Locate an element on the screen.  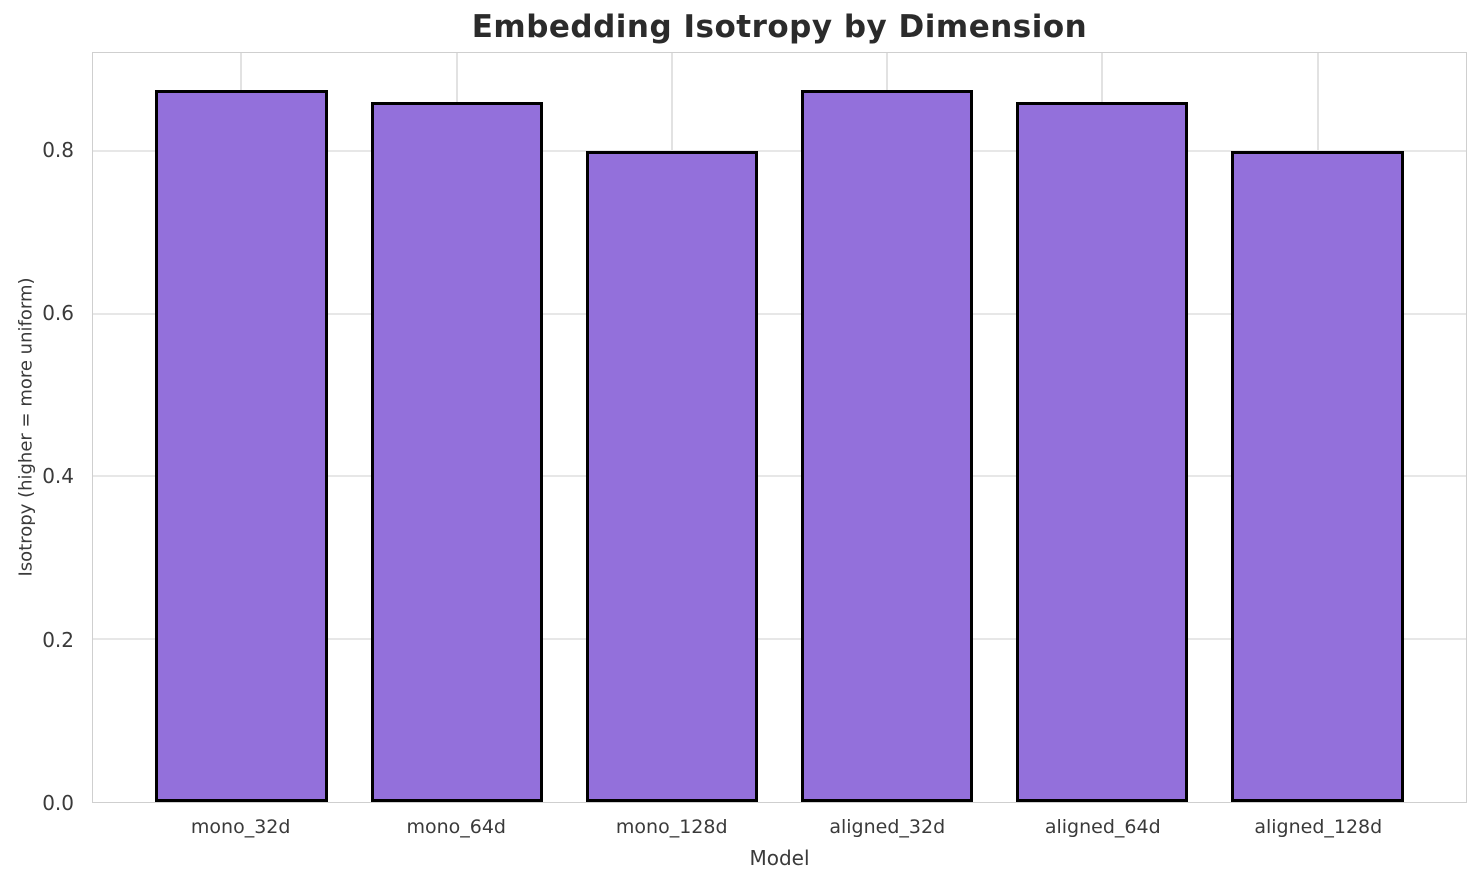
bar-mono_128d is located at coordinates (671, 476).